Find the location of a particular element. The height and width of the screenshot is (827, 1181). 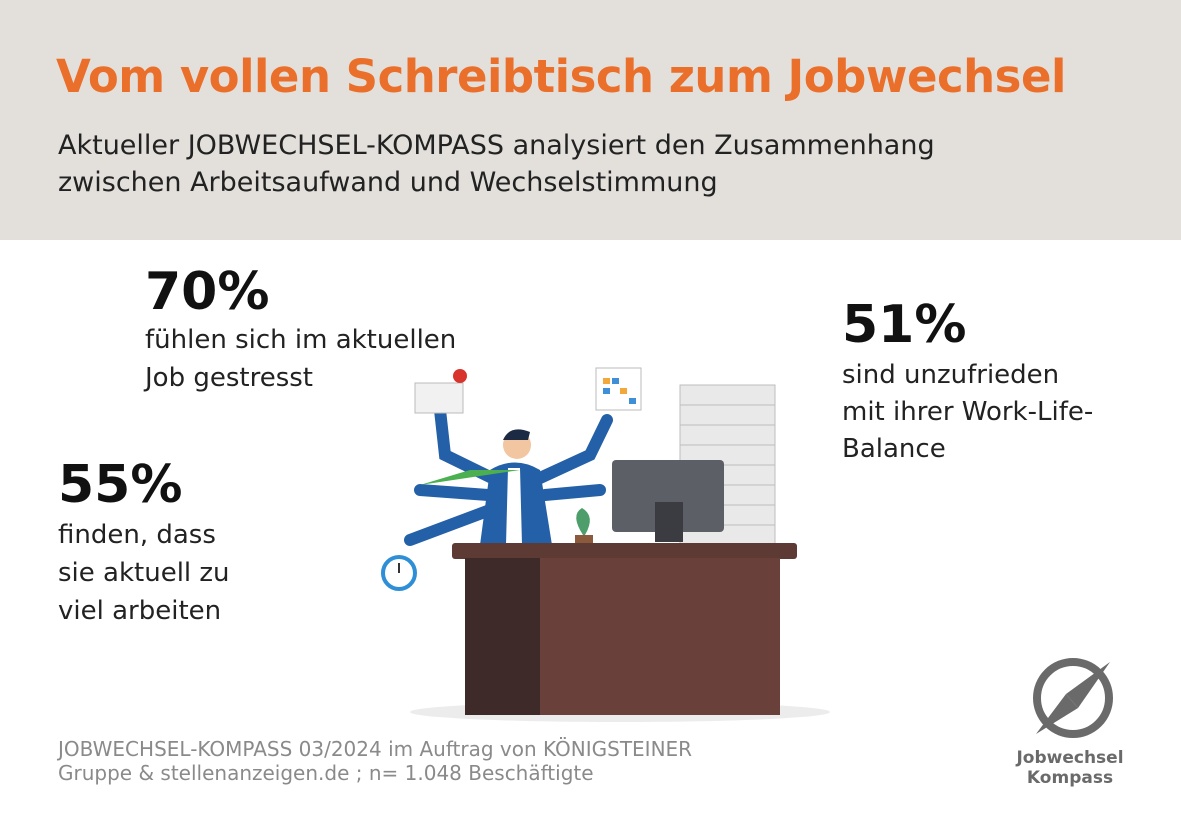

stat-text: viel arbeiten is located at coordinates (140, 611).